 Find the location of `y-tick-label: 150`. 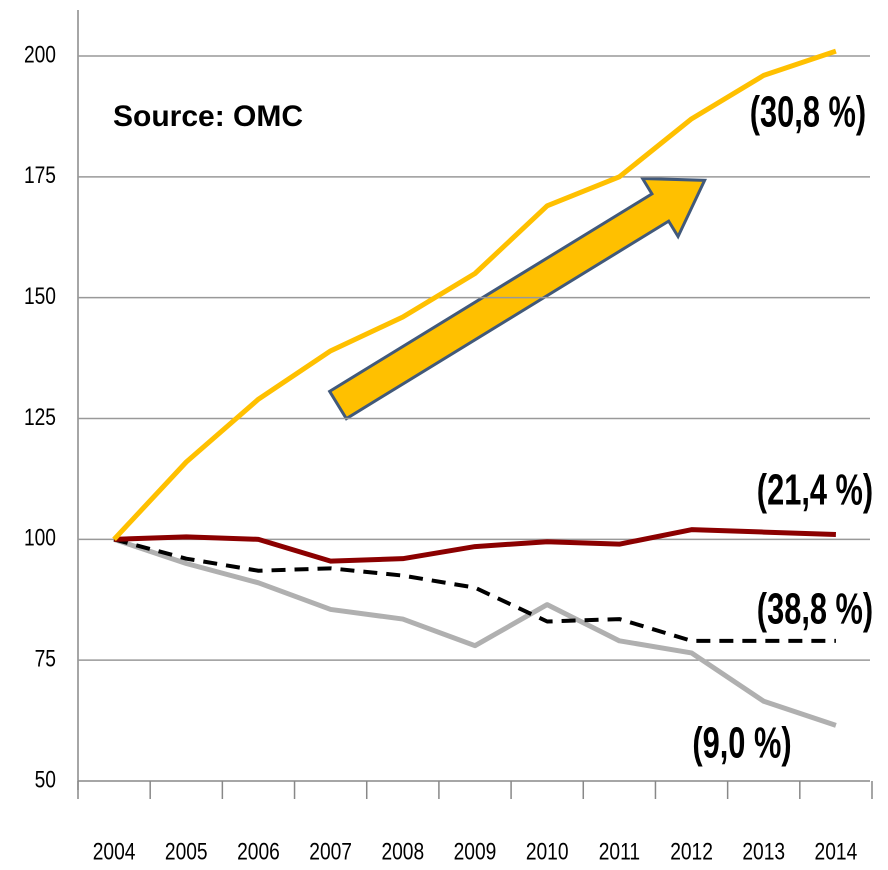

y-tick-label: 150 is located at coordinates (40, 296).